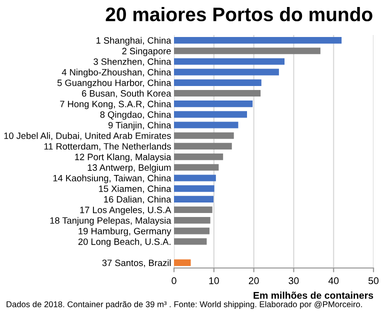 This screenshot has height=319, width=389. I want to click on y-tick-label: 18 Tanjung Pelepas, Malaysia, so click(111, 221).